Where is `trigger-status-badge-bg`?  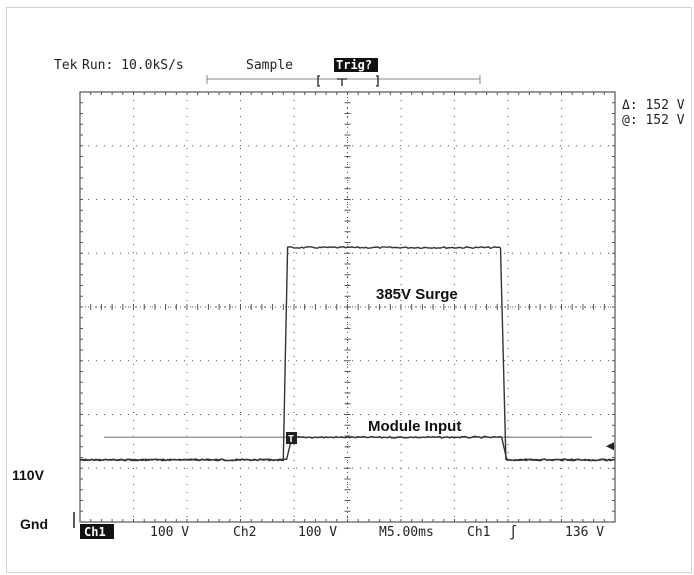
trigger-status-badge-bg is located at coordinates (356, 65).